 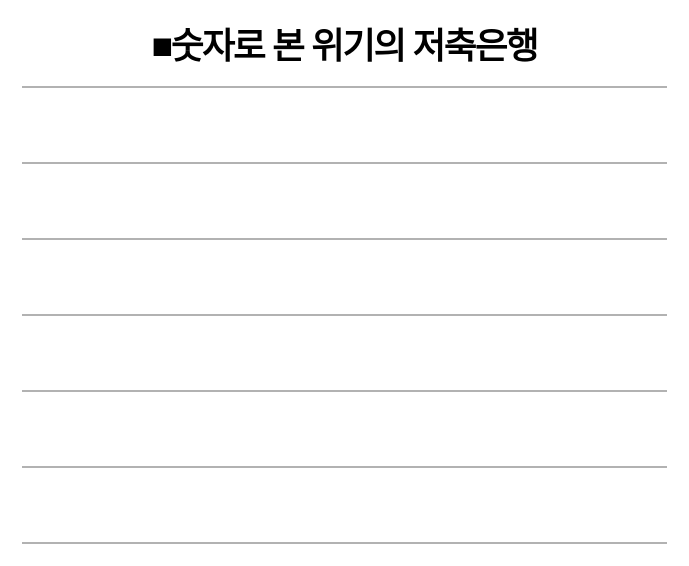 What do you see at coordinates (344, 504) in the screenshot?
I see `stat-row-substandard-loans: 고정이하여신비율 7.73%→10.32%` at bounding box center [344, 504].